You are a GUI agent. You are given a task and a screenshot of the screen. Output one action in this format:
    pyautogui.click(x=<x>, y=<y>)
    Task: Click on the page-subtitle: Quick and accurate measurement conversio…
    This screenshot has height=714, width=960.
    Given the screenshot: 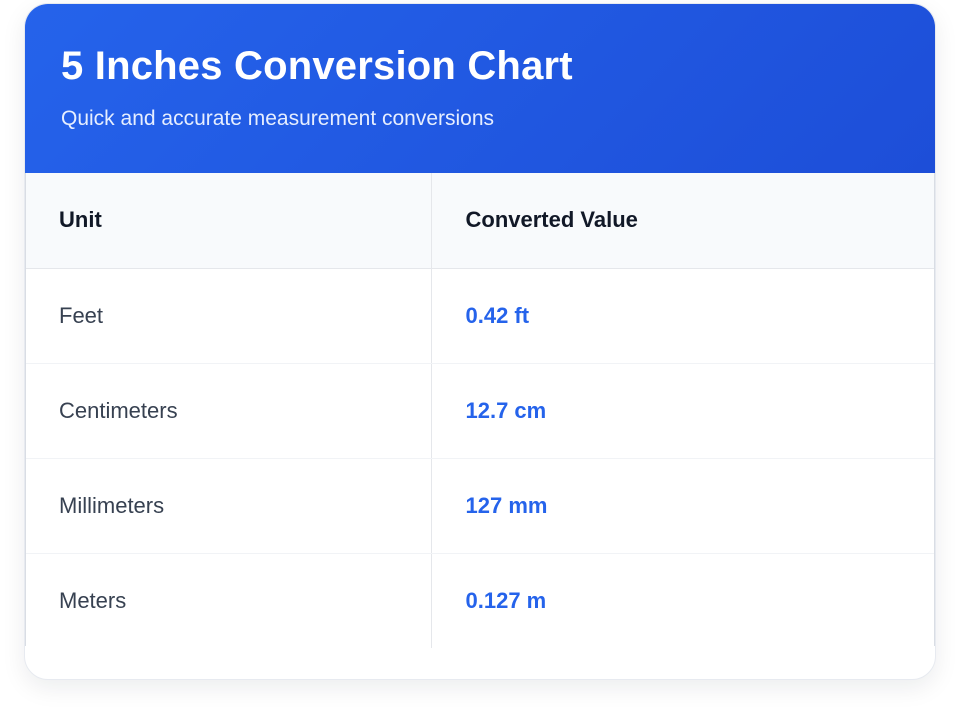 What is the action you would take?
    pyautogui.click(x=278, y=118)
    